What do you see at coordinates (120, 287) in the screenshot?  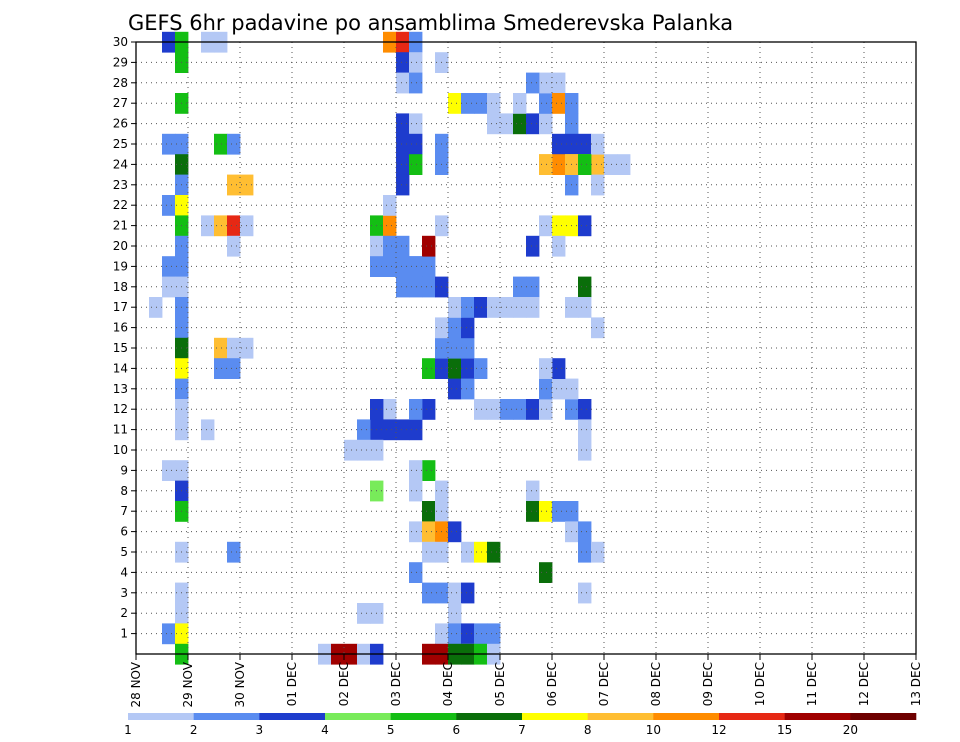 I see `y-tick-label: 18` at bounding box center [120, 287].